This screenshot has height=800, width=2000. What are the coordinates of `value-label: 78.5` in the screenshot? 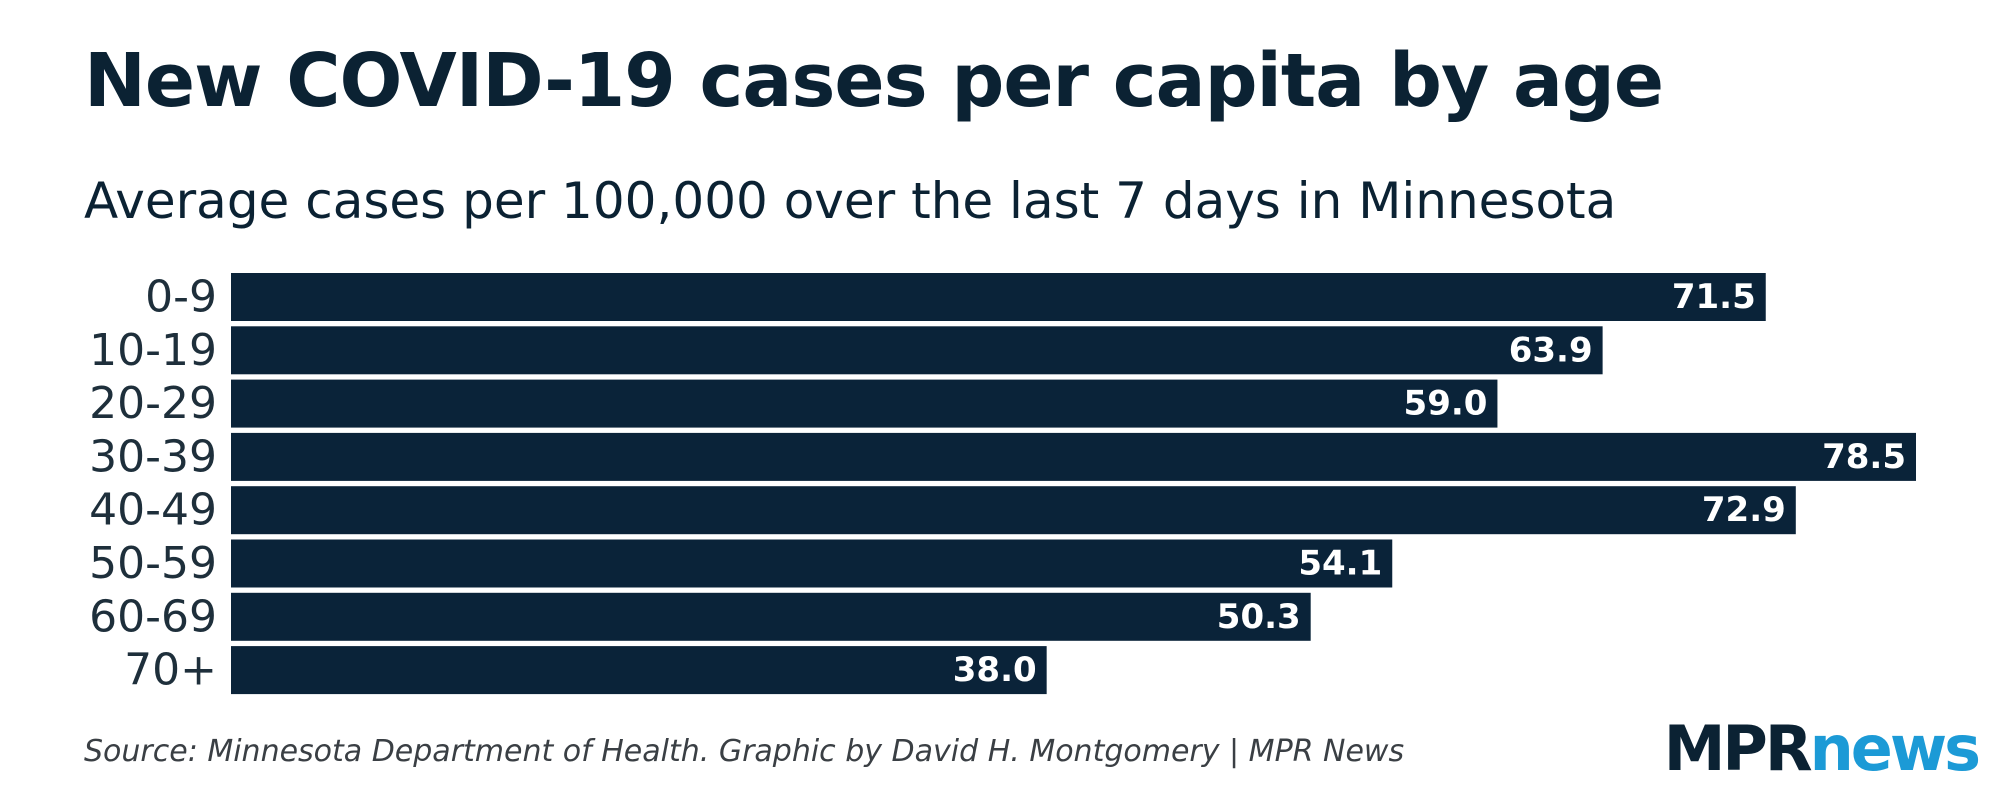 It's located at (1864, 457).